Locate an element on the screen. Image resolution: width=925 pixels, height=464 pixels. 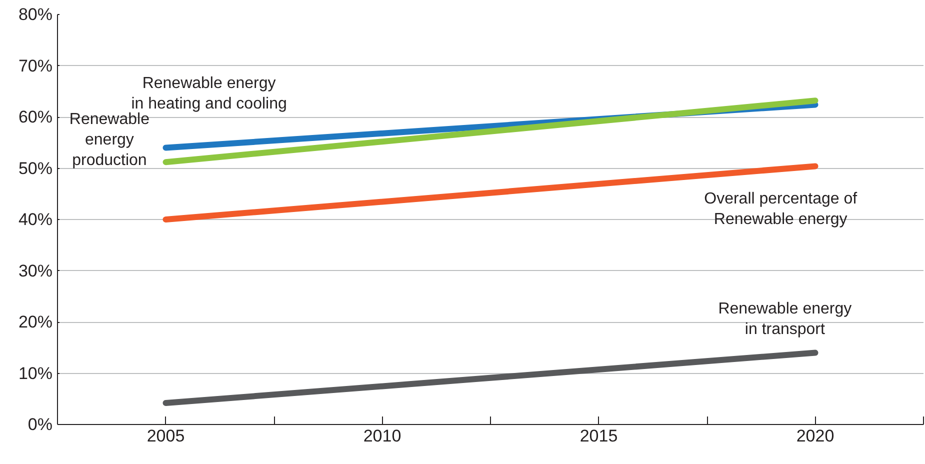
y-tick-label: 60% is located at coordinates (35, 117).